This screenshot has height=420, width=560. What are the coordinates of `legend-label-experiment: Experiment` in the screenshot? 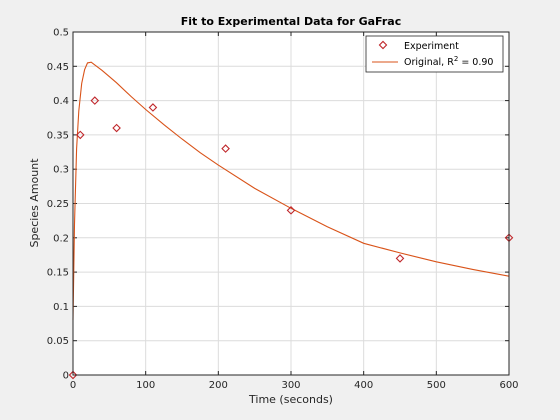 It's located at (431, 46).